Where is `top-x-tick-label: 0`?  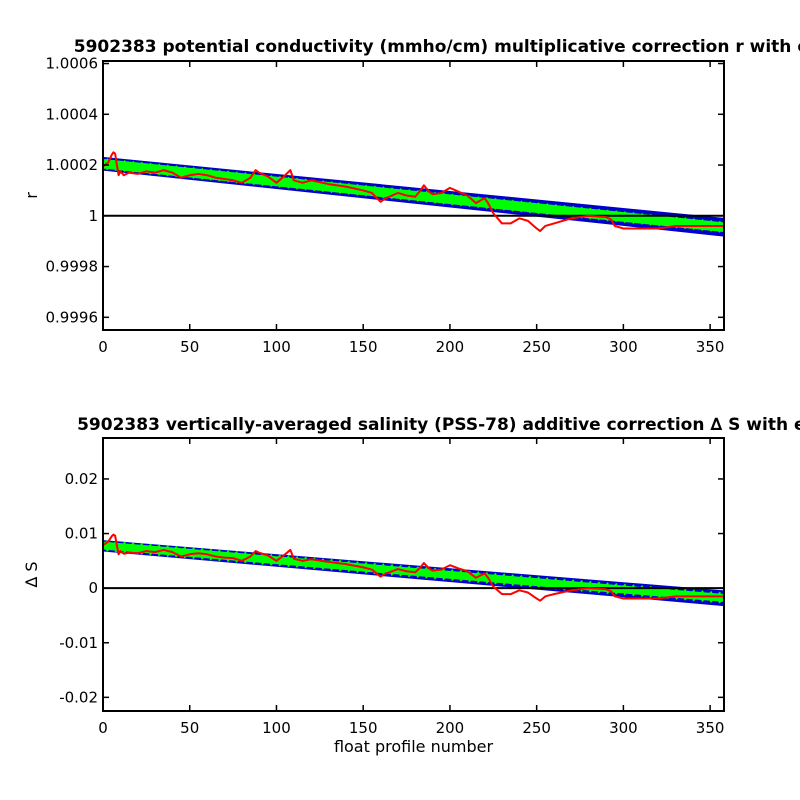 top-x-tick-label: 0 is located at coordinates (103, 347).